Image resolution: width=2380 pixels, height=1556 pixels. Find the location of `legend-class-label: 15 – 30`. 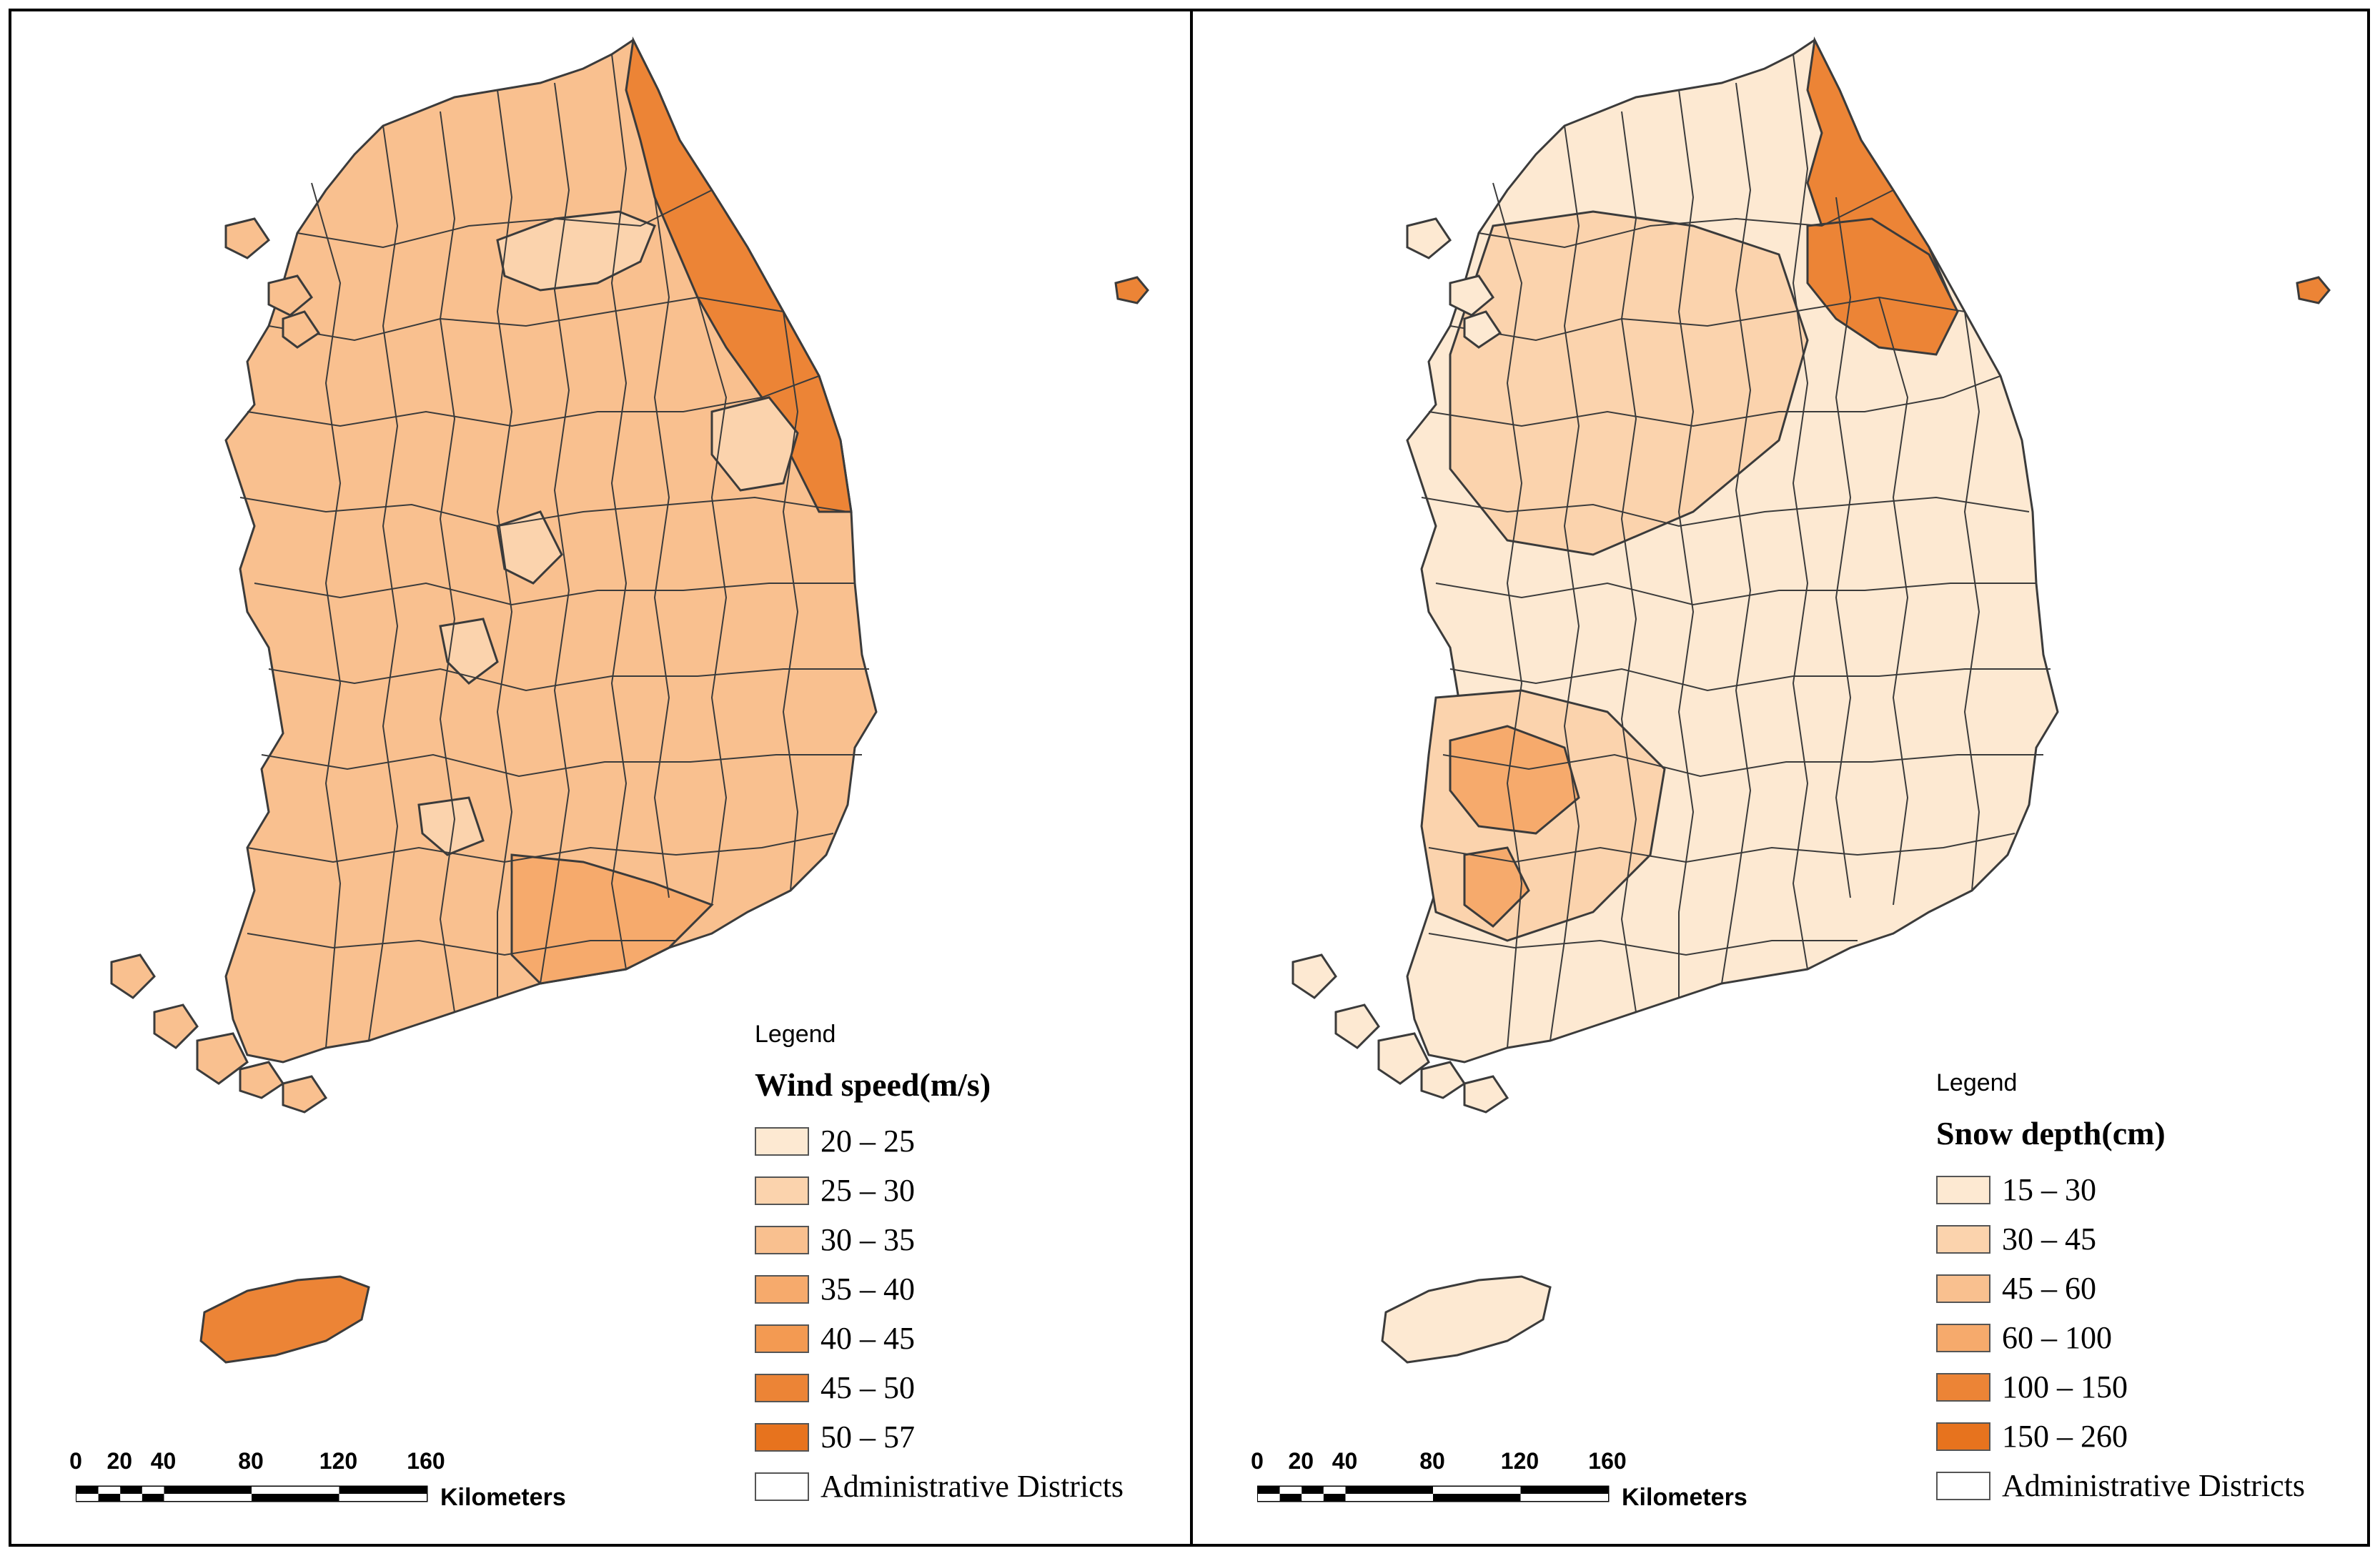

legend-class-label: 15 – 30 is located at coordinates (2049, 1189).